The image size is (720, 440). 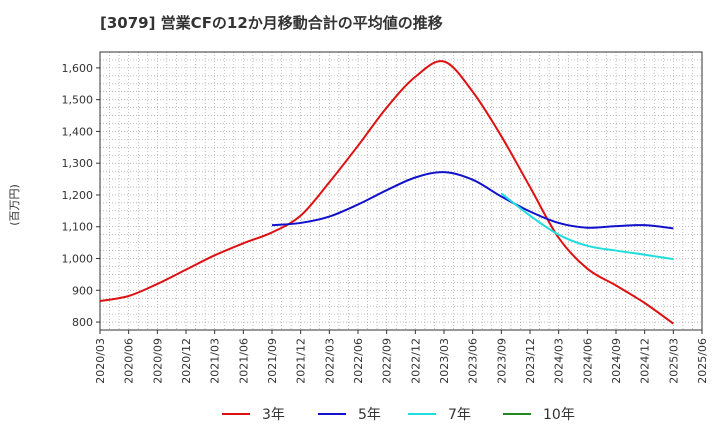 I want to click on y-axis-label: (百万円), so click(x=14, y=205).